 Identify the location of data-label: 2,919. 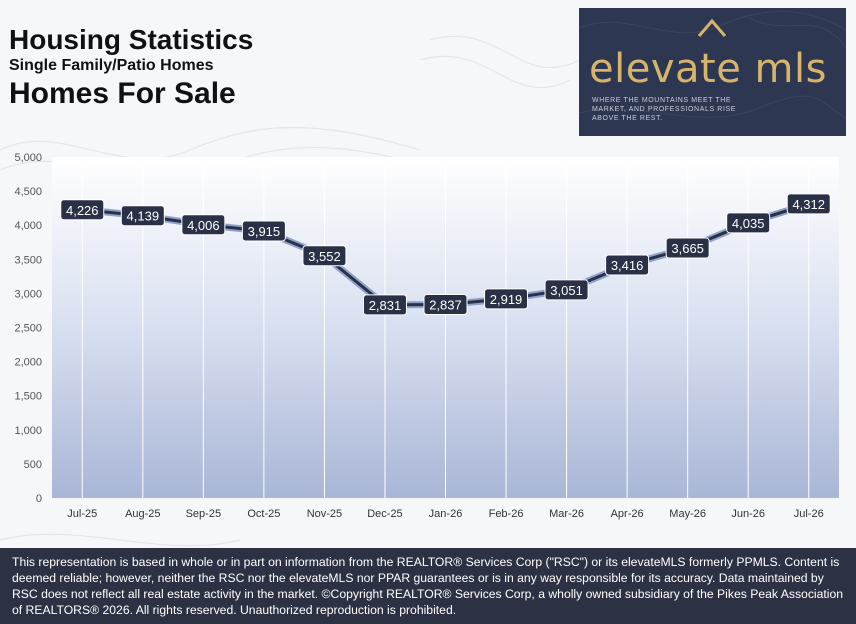
(506, 299).